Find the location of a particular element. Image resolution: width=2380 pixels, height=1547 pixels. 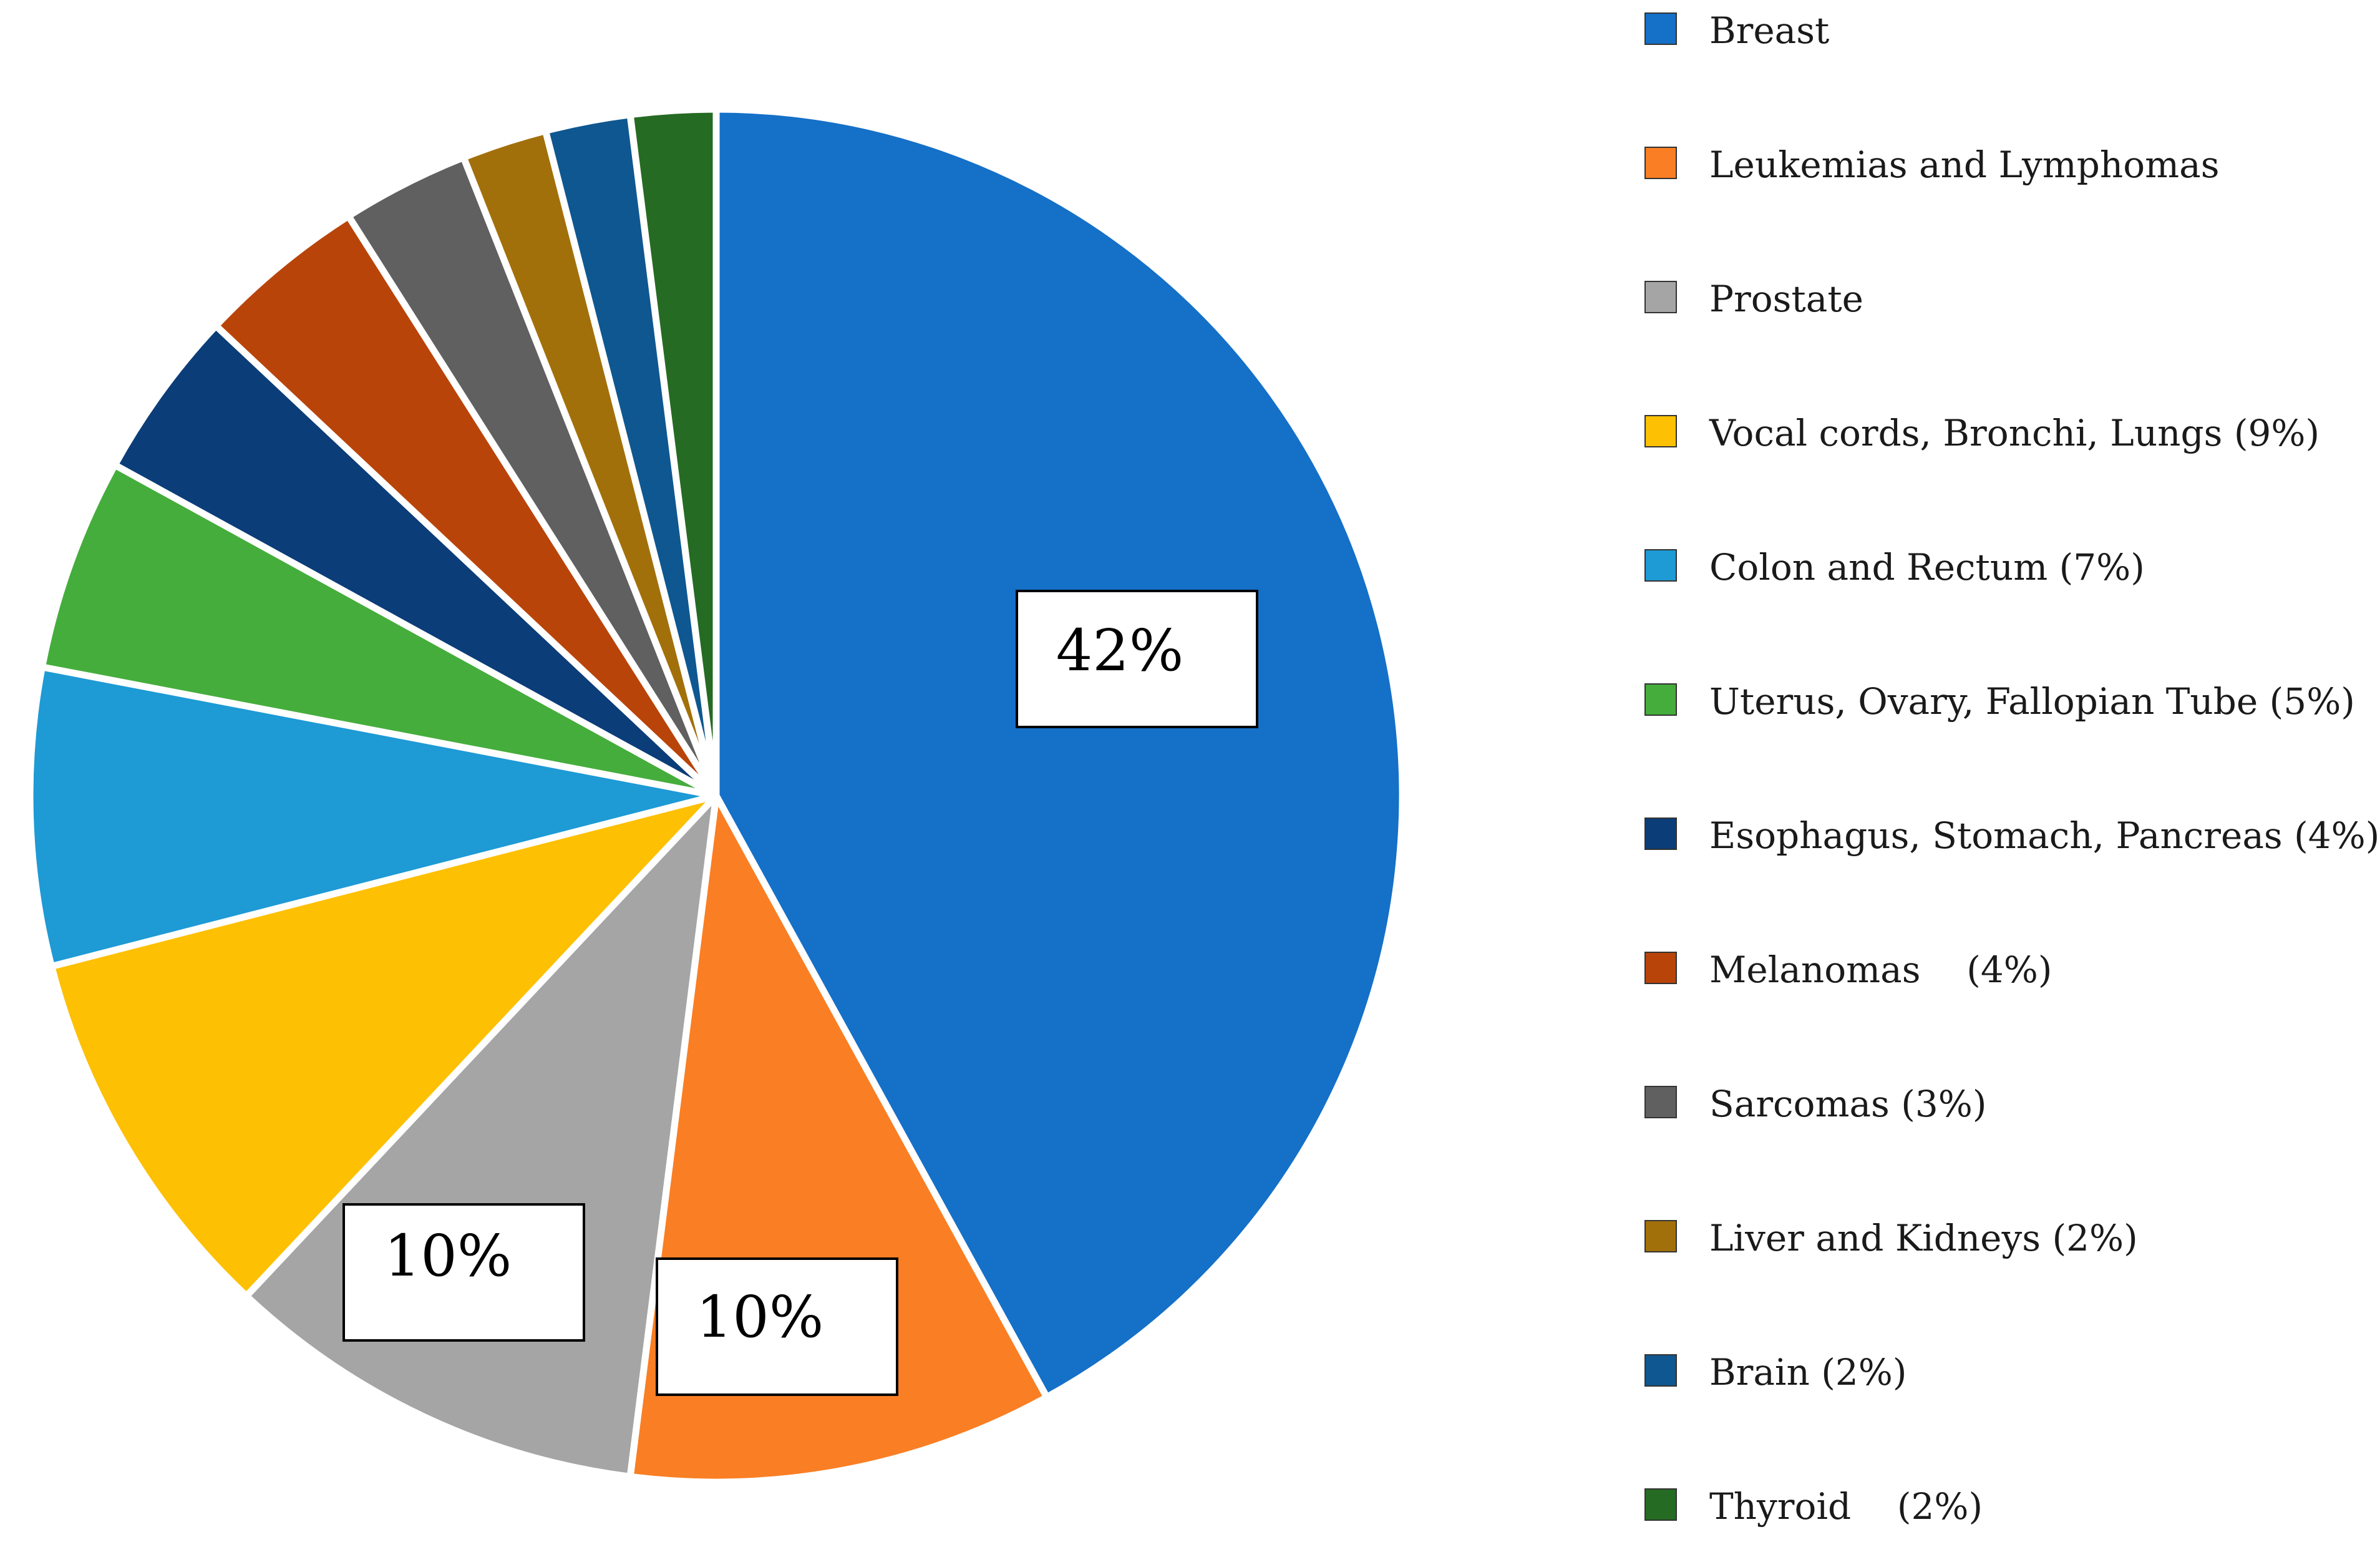

data-label-prostate: 10% is located at coordinates (464, 1272).